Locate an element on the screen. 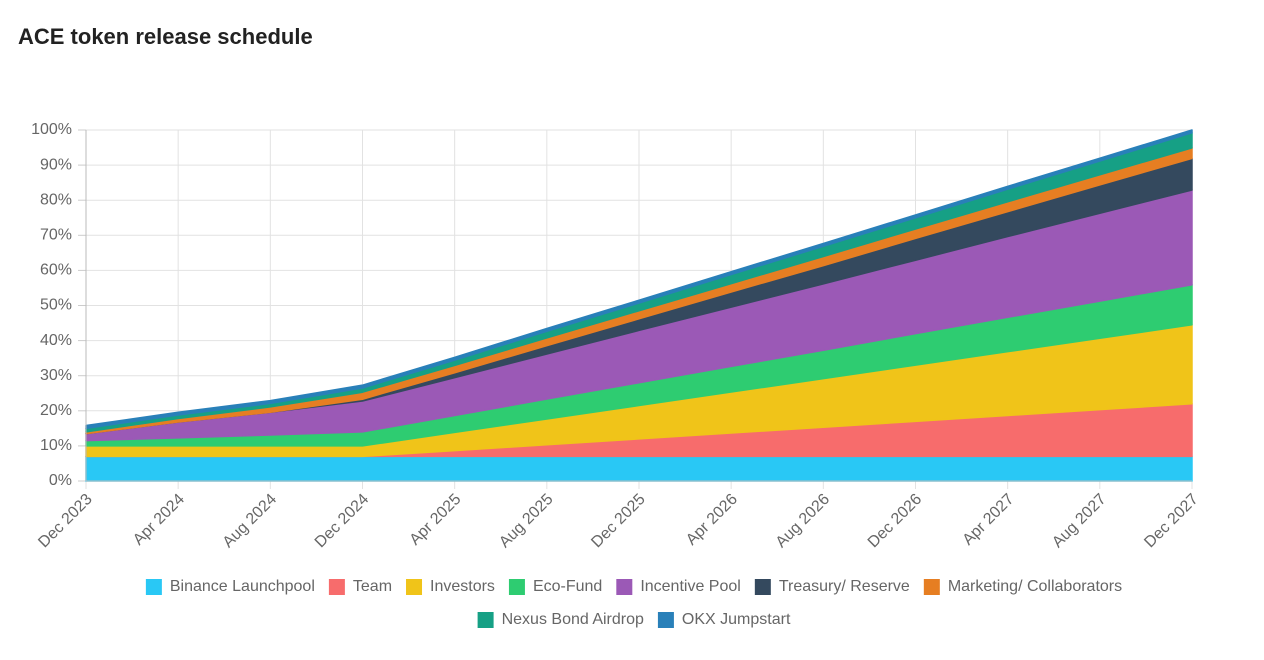  x-tick-label: Aug 2024 is located at coordinates (250, 521).